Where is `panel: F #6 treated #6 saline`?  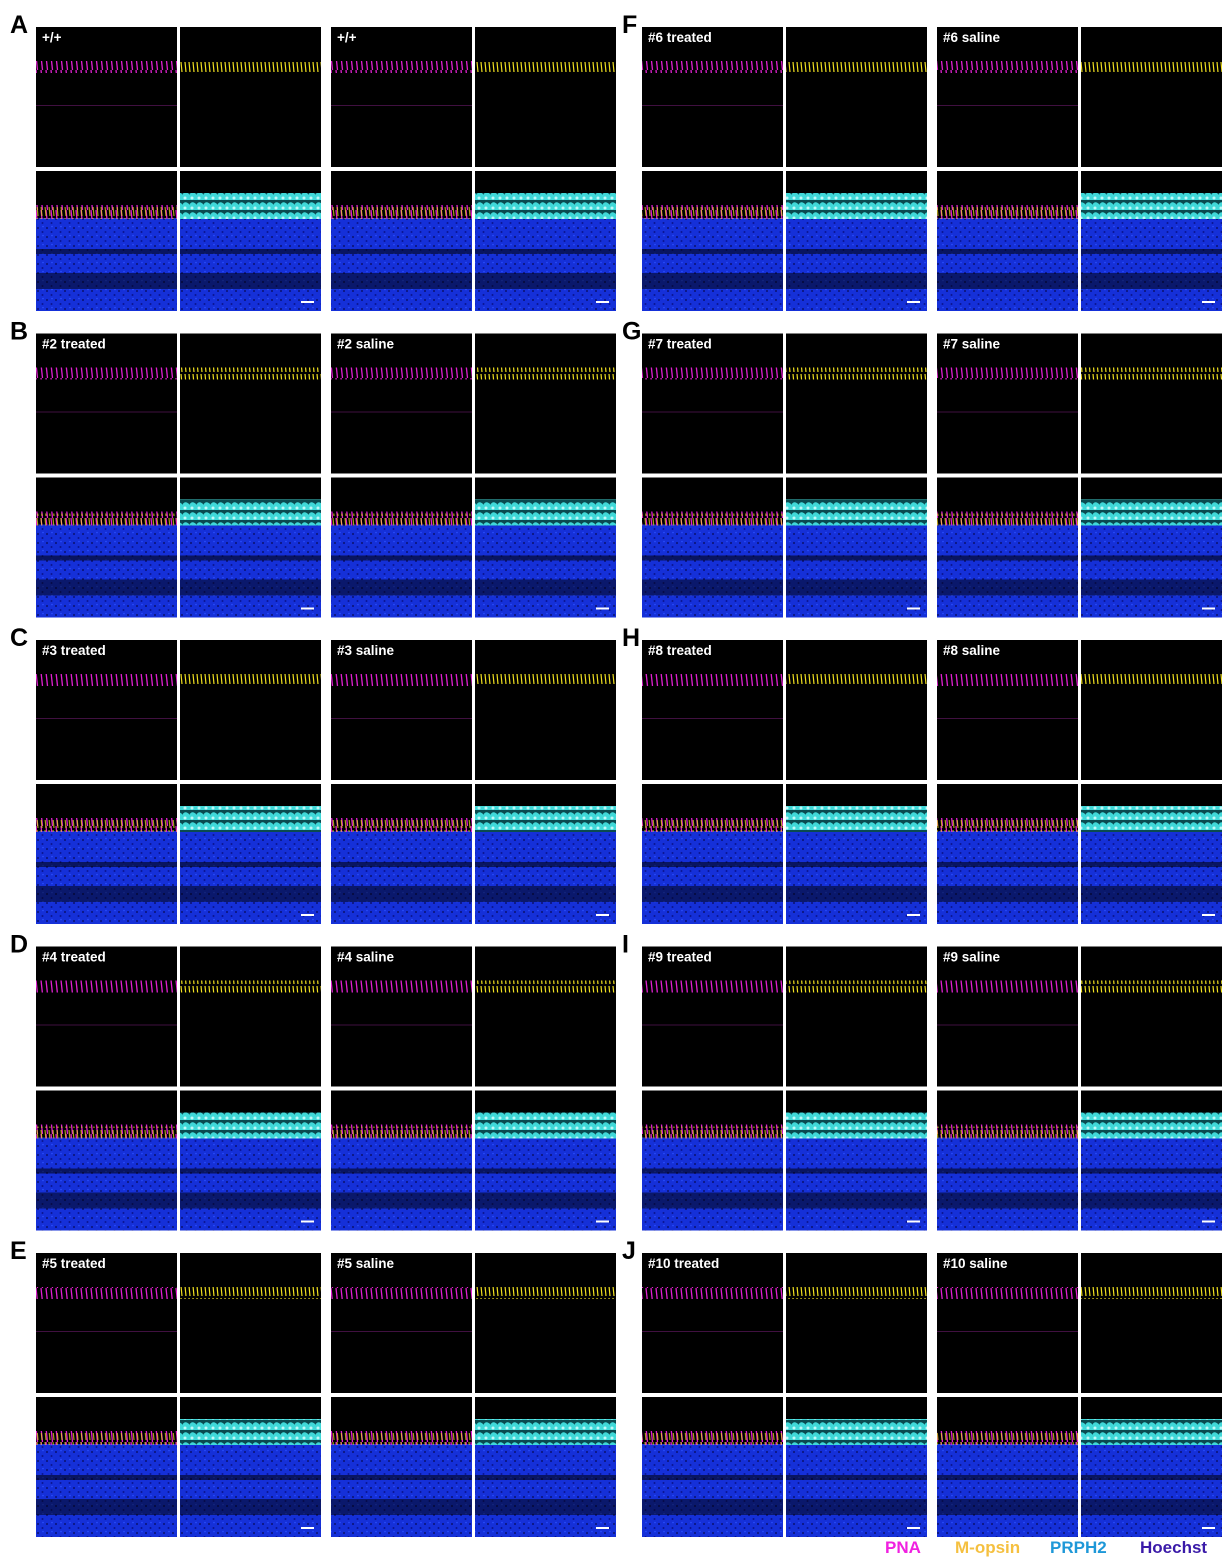 panel: F #6 treated #6 saline is located at coordinates (922, 161).